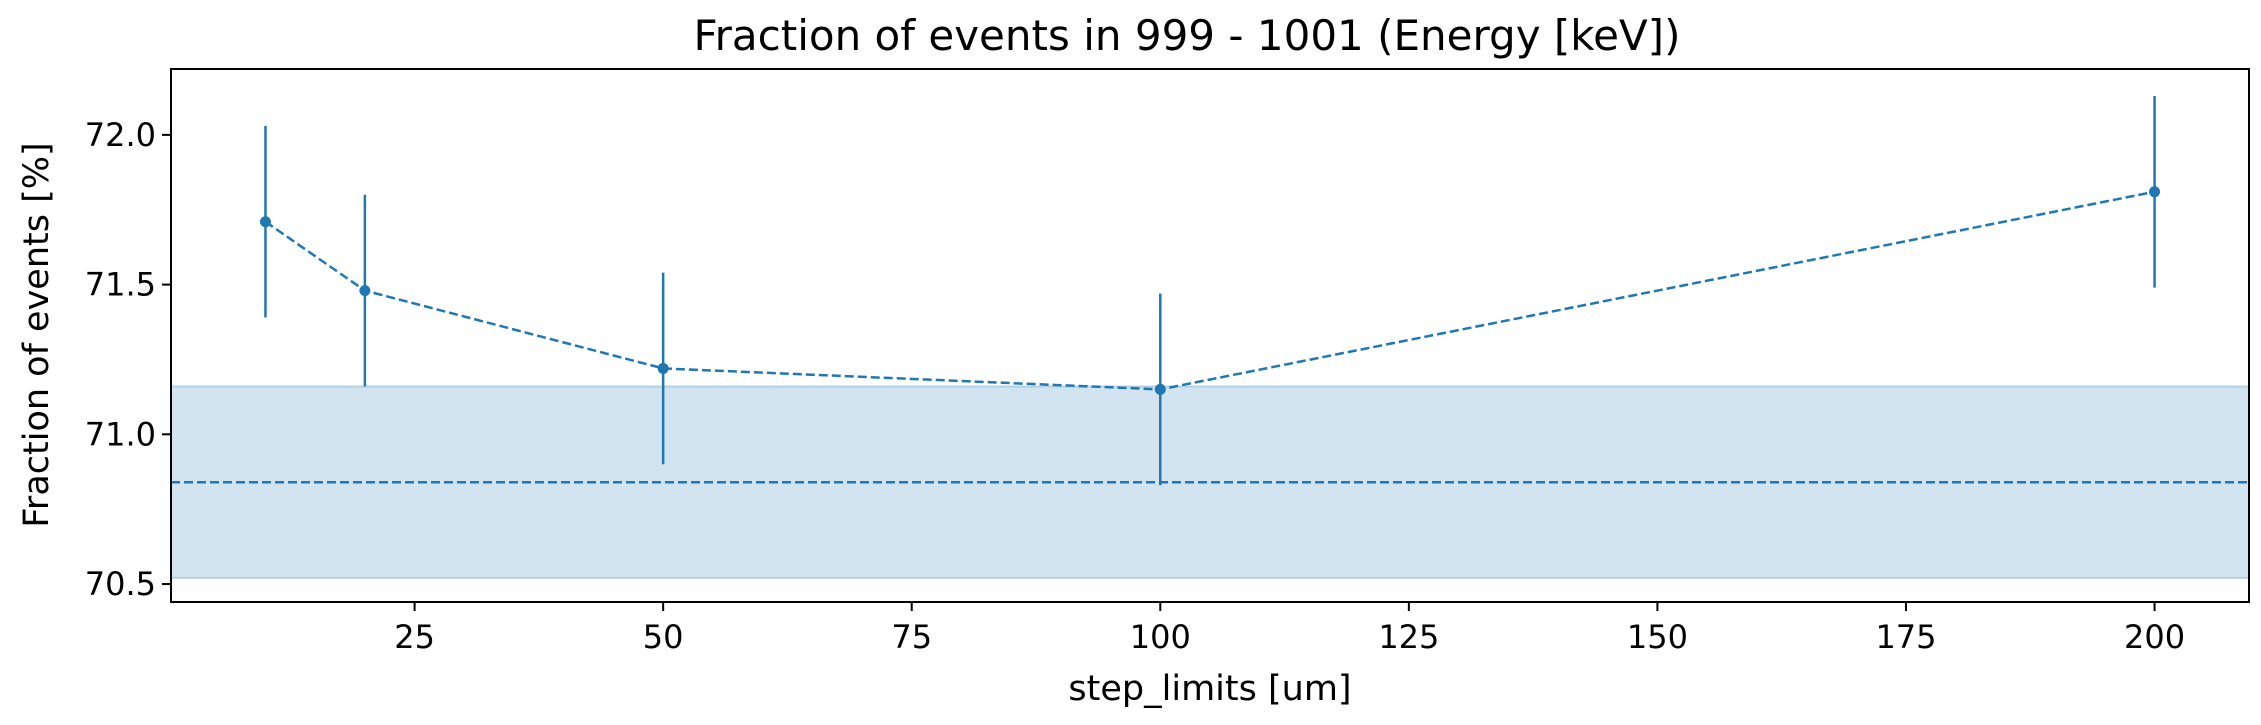  I want to click on y-tick-label: 71.0, so click(120, 434).